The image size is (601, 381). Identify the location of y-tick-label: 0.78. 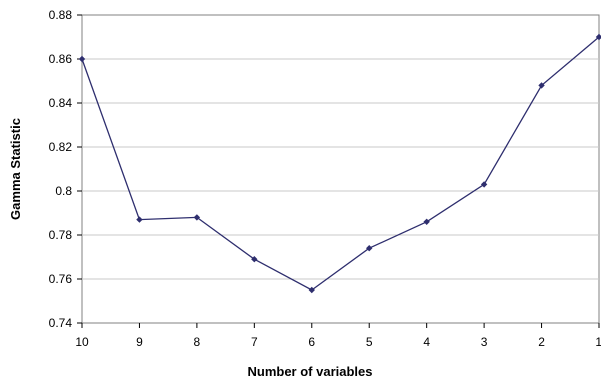
(61, 235).